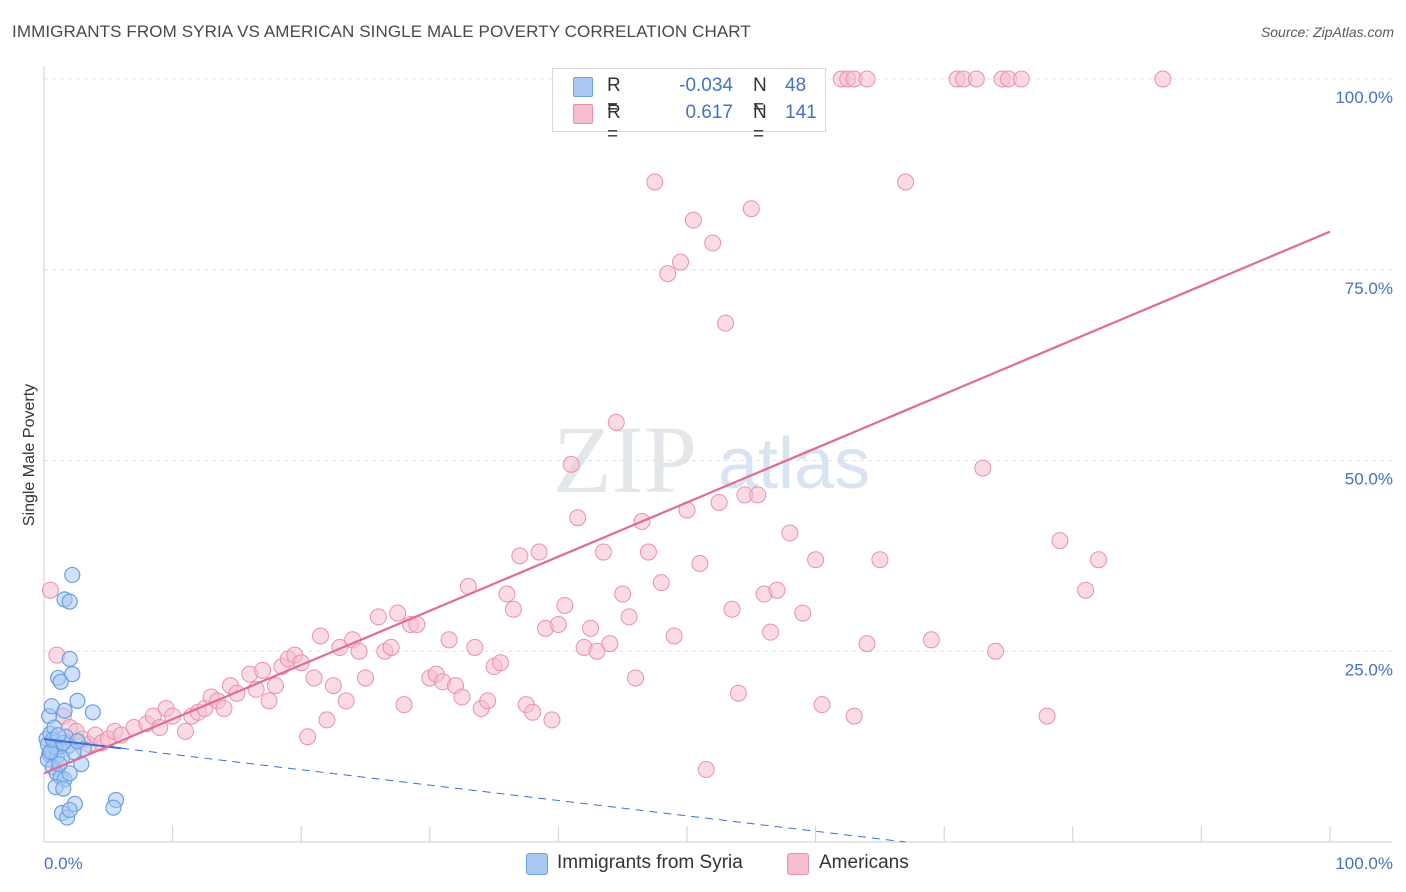  What do you see at coordinates (801, 112) in the screenshot?
I see `legend-n-value: 141` at bounding box center [801, 112].